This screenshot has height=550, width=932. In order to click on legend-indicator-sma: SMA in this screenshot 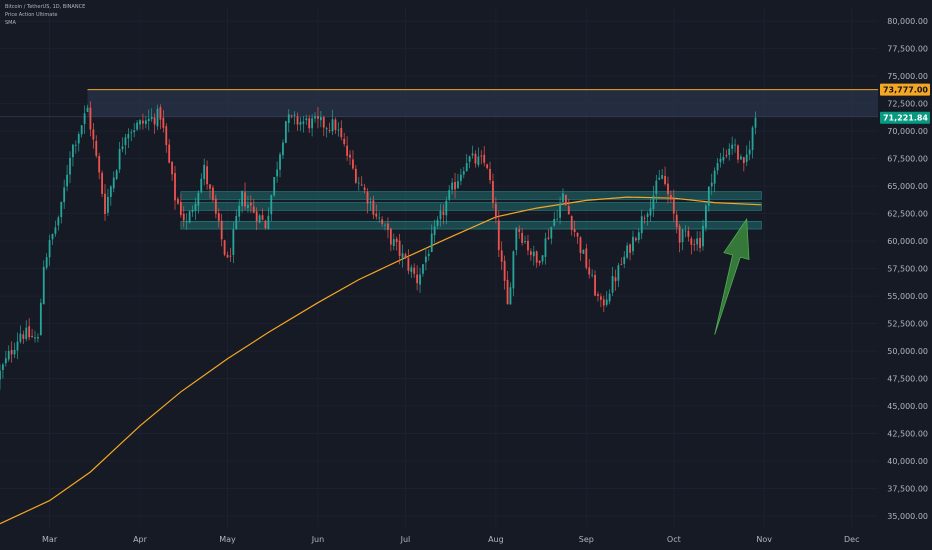, I will do `click(10, 23)`.